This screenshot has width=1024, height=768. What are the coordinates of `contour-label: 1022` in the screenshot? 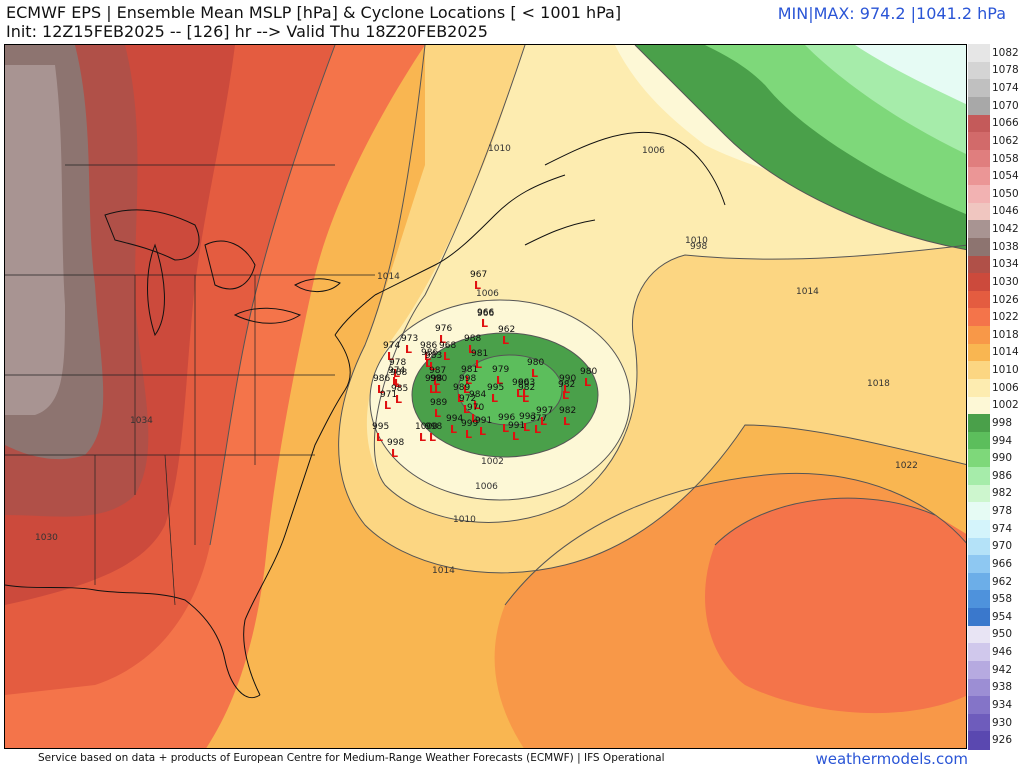 It's located at (906, 466).